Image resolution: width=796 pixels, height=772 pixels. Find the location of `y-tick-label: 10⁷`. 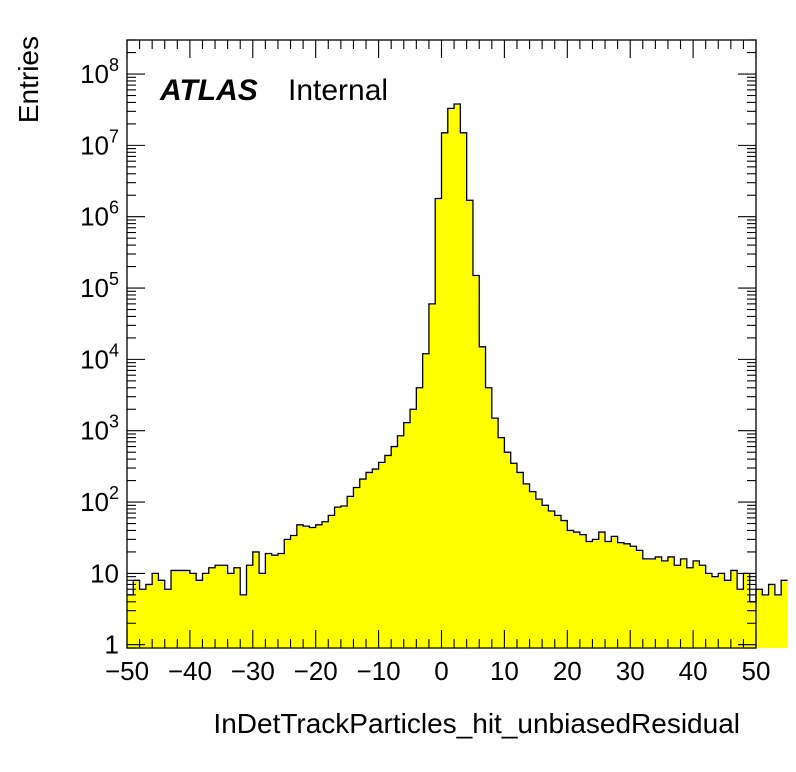

y-tick-label: 10⁷ is located at coordinates (99, 143).